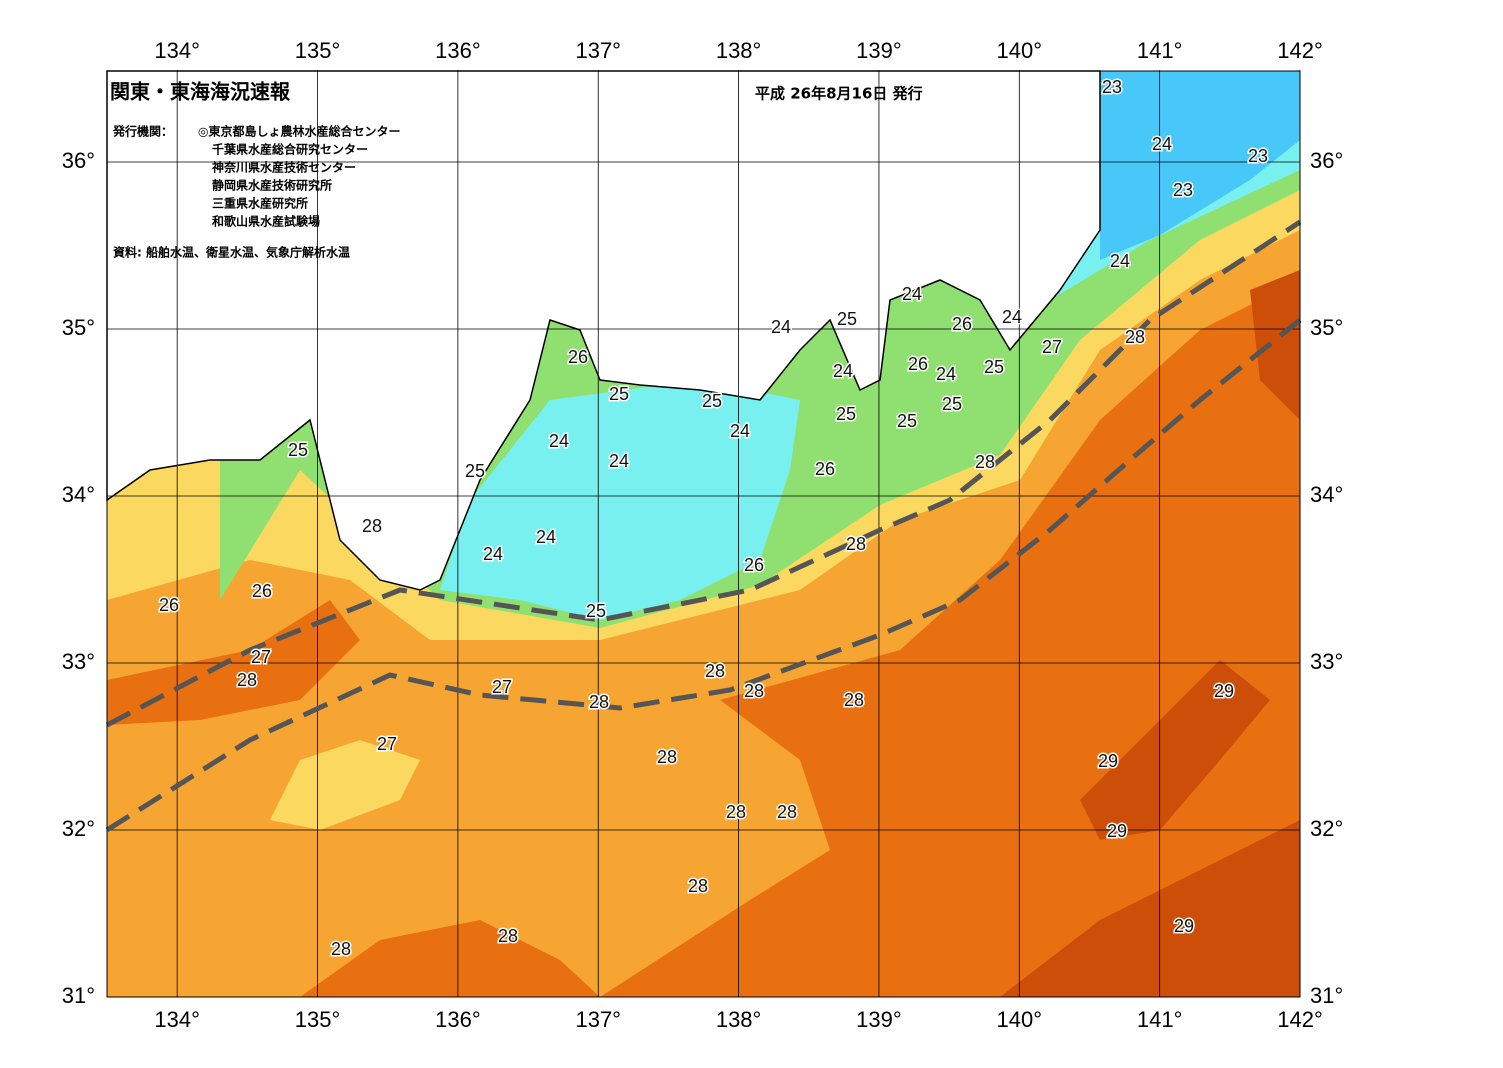  I want to click on issue-date: 平成 26年8月16日 発行, so click(839, 94).